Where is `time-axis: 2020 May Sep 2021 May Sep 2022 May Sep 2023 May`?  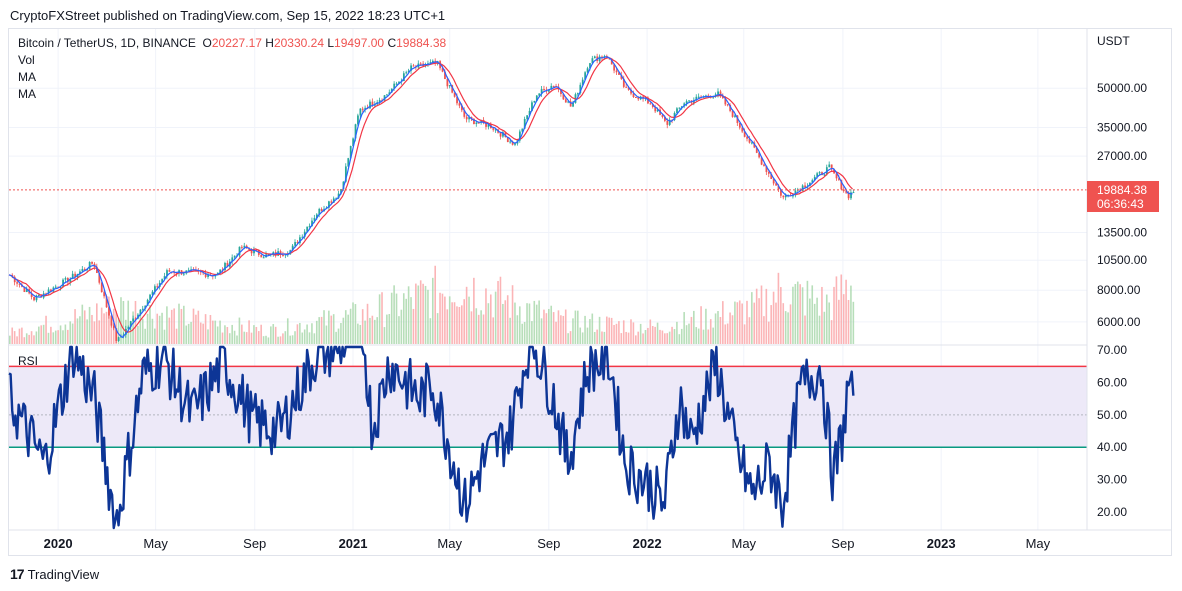 time-axis: 2020 May Sep 2021 May Sep 2022 May Sep 2023 May is located at coordinates (547, 543).